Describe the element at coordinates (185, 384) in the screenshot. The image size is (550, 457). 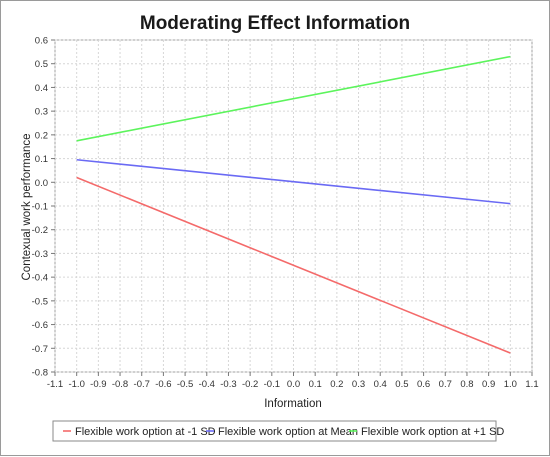
I see `x-tick-label: -0.5` at that location.